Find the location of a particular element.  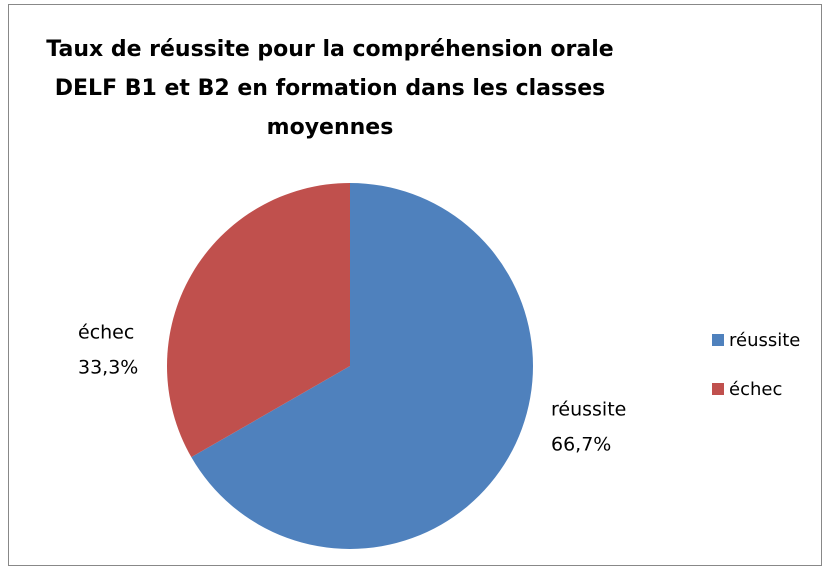

chart-title: moyennes is located at coordinates (330, 127).